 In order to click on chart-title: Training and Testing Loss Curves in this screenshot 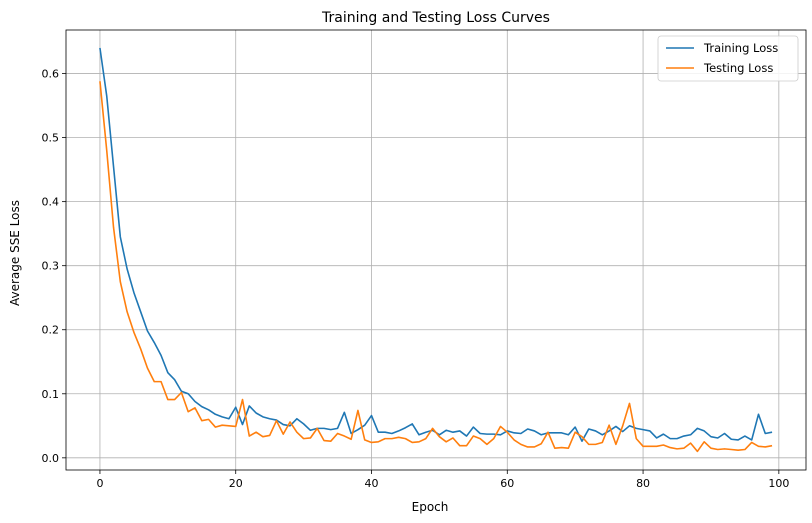, I will do `click(435, 18)`.